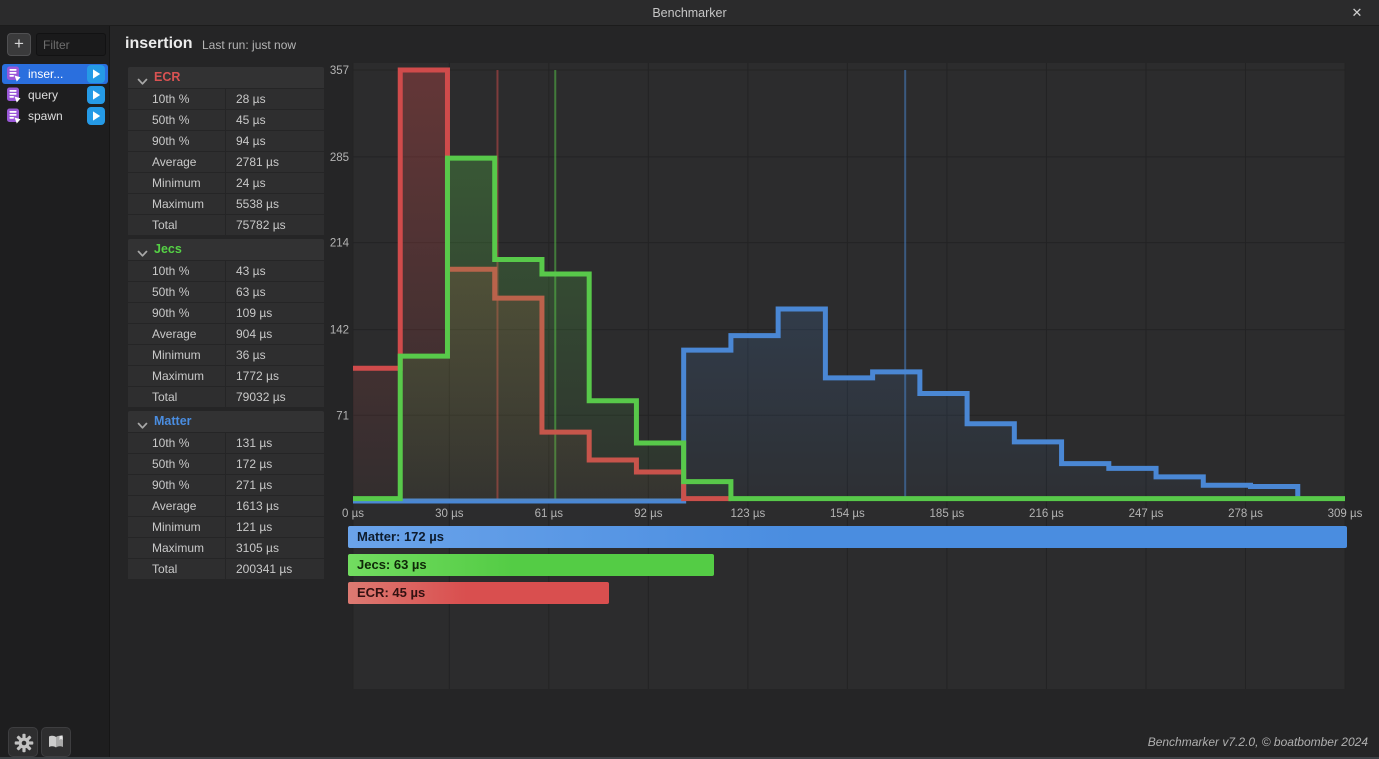 The width and height of the screenshot is (1379, 759). What do you see at coordinates (45, 116) in the screenshot?
I see `sidebar-item-label: spawn` at bounding box center [45, 116].